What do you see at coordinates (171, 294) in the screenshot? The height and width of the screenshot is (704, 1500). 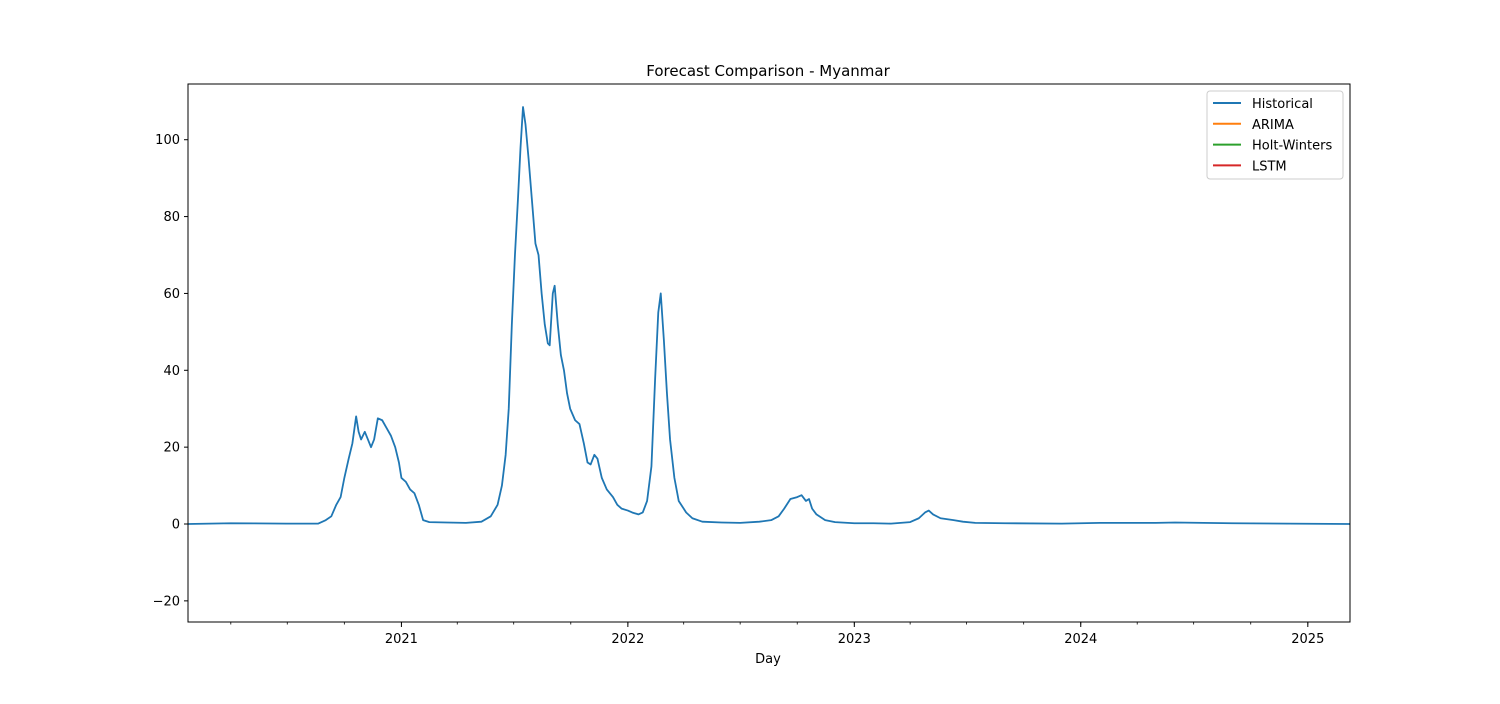 I see `y-tick-label: 60` at bounding box center [171, 294].